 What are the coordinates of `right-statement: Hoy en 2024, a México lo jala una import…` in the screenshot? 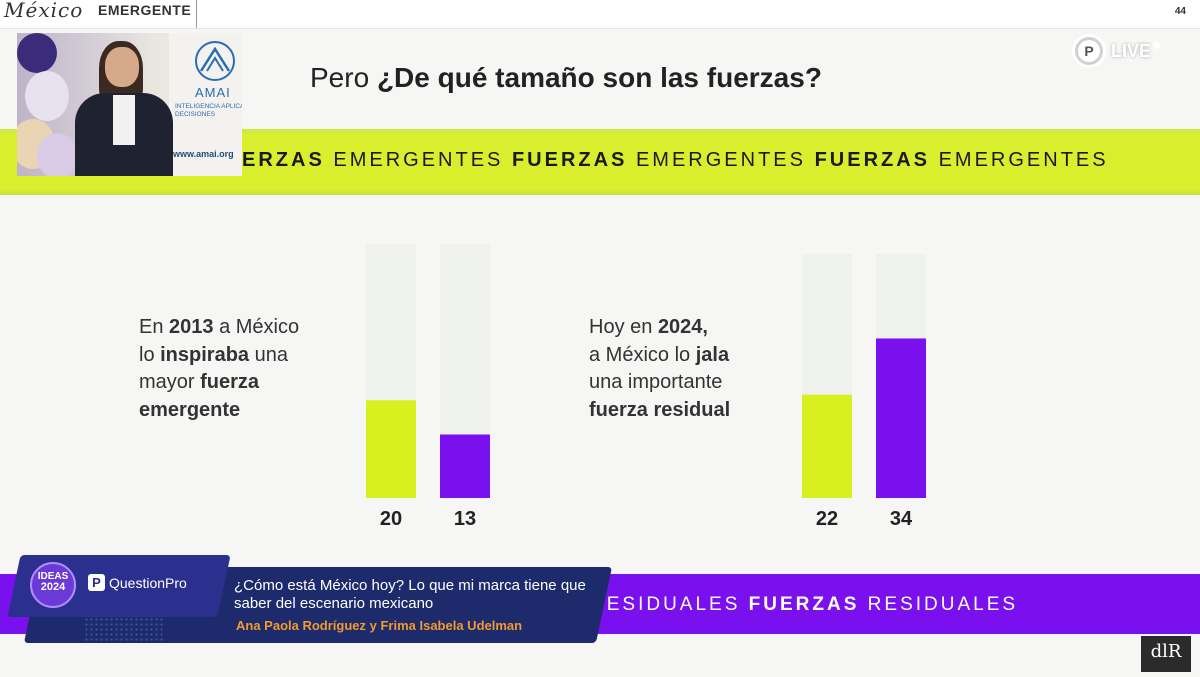 It's located at (660, 368).